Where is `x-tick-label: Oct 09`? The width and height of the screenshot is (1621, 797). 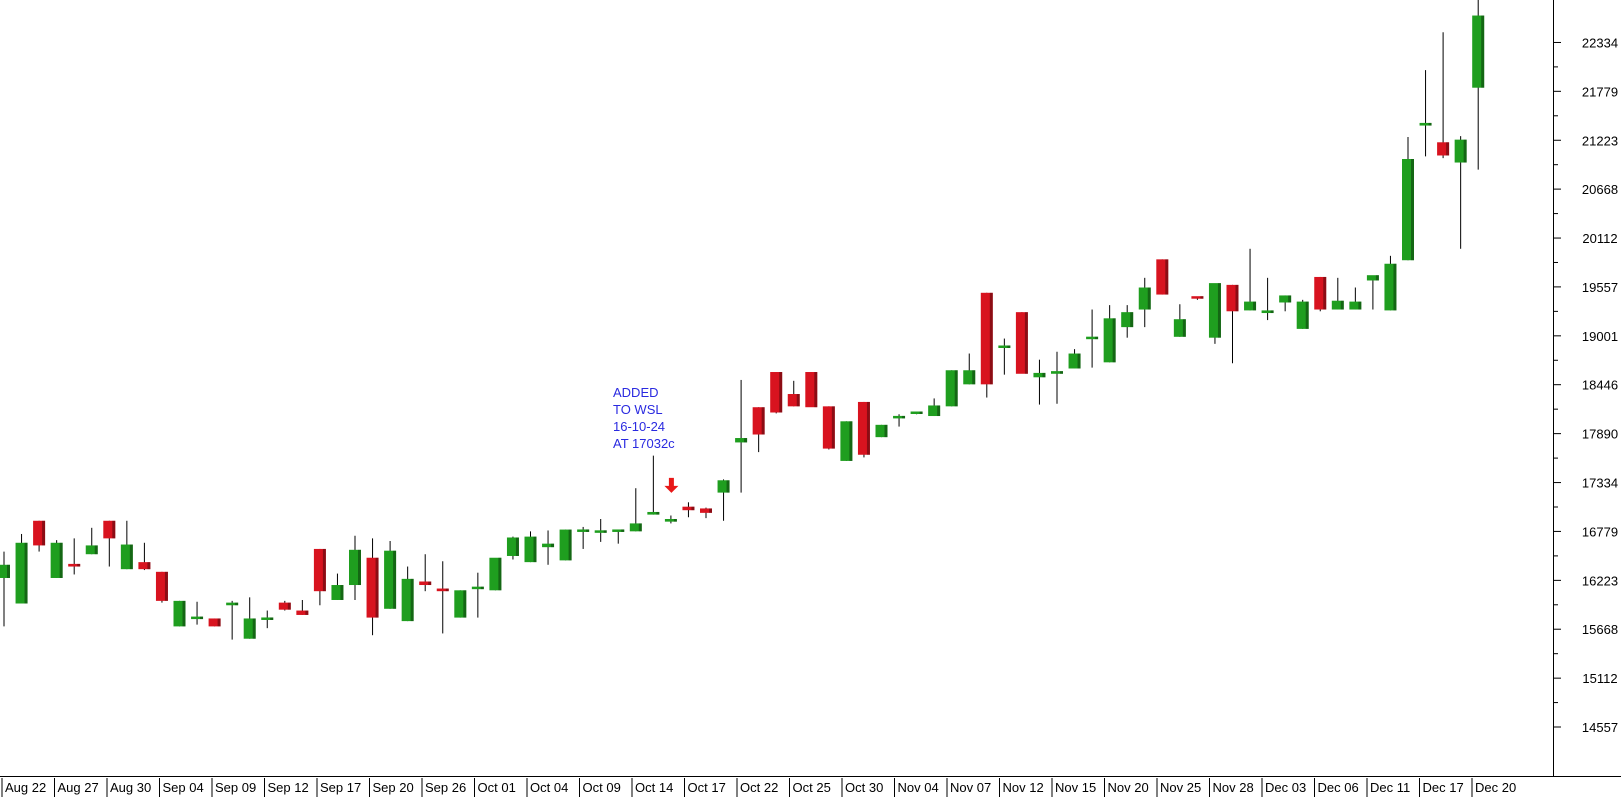
x-tick-label: Oct 09 is located at coordinates (602, 787).